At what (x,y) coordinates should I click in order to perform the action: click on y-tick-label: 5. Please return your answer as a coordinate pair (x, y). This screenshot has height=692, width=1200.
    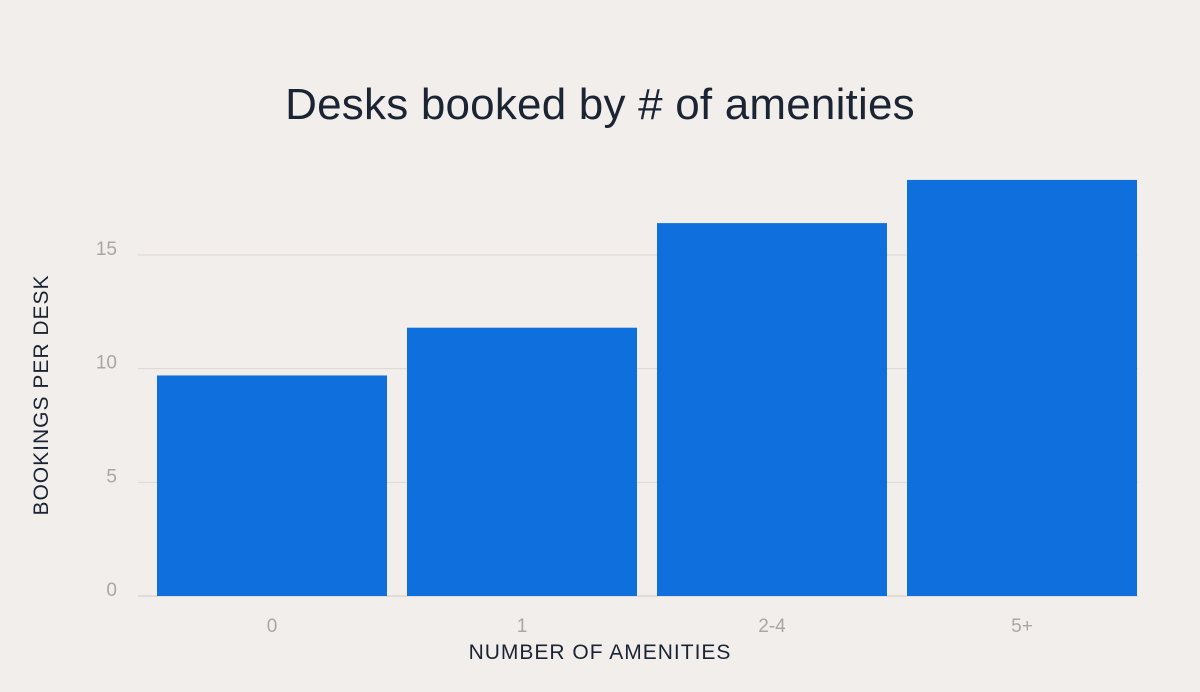
    Looking at the image, I should click on (111, 476).